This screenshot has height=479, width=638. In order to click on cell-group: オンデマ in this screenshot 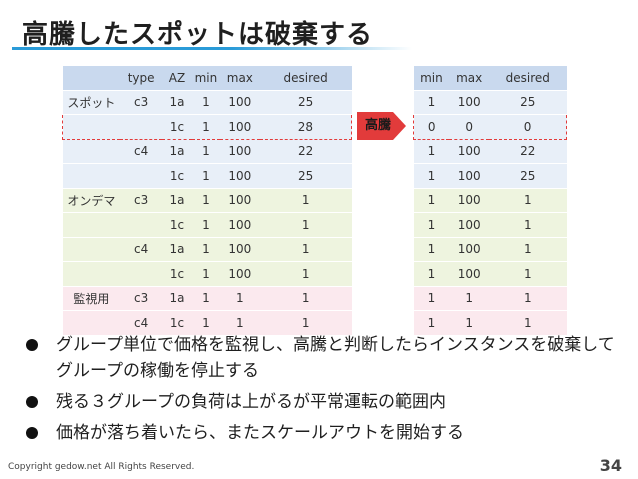, I will do `click(91, 200)`.